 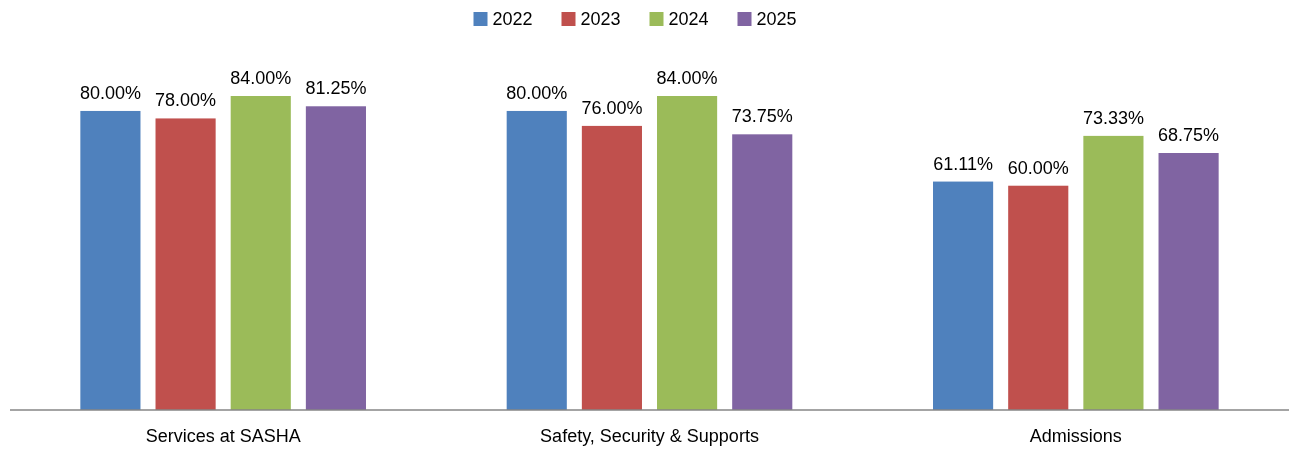 What do you see at coordinates (223, 436) in the screenshot?
I see `x-tick-label: Services at SASHA` at bounding box center [223, 436].